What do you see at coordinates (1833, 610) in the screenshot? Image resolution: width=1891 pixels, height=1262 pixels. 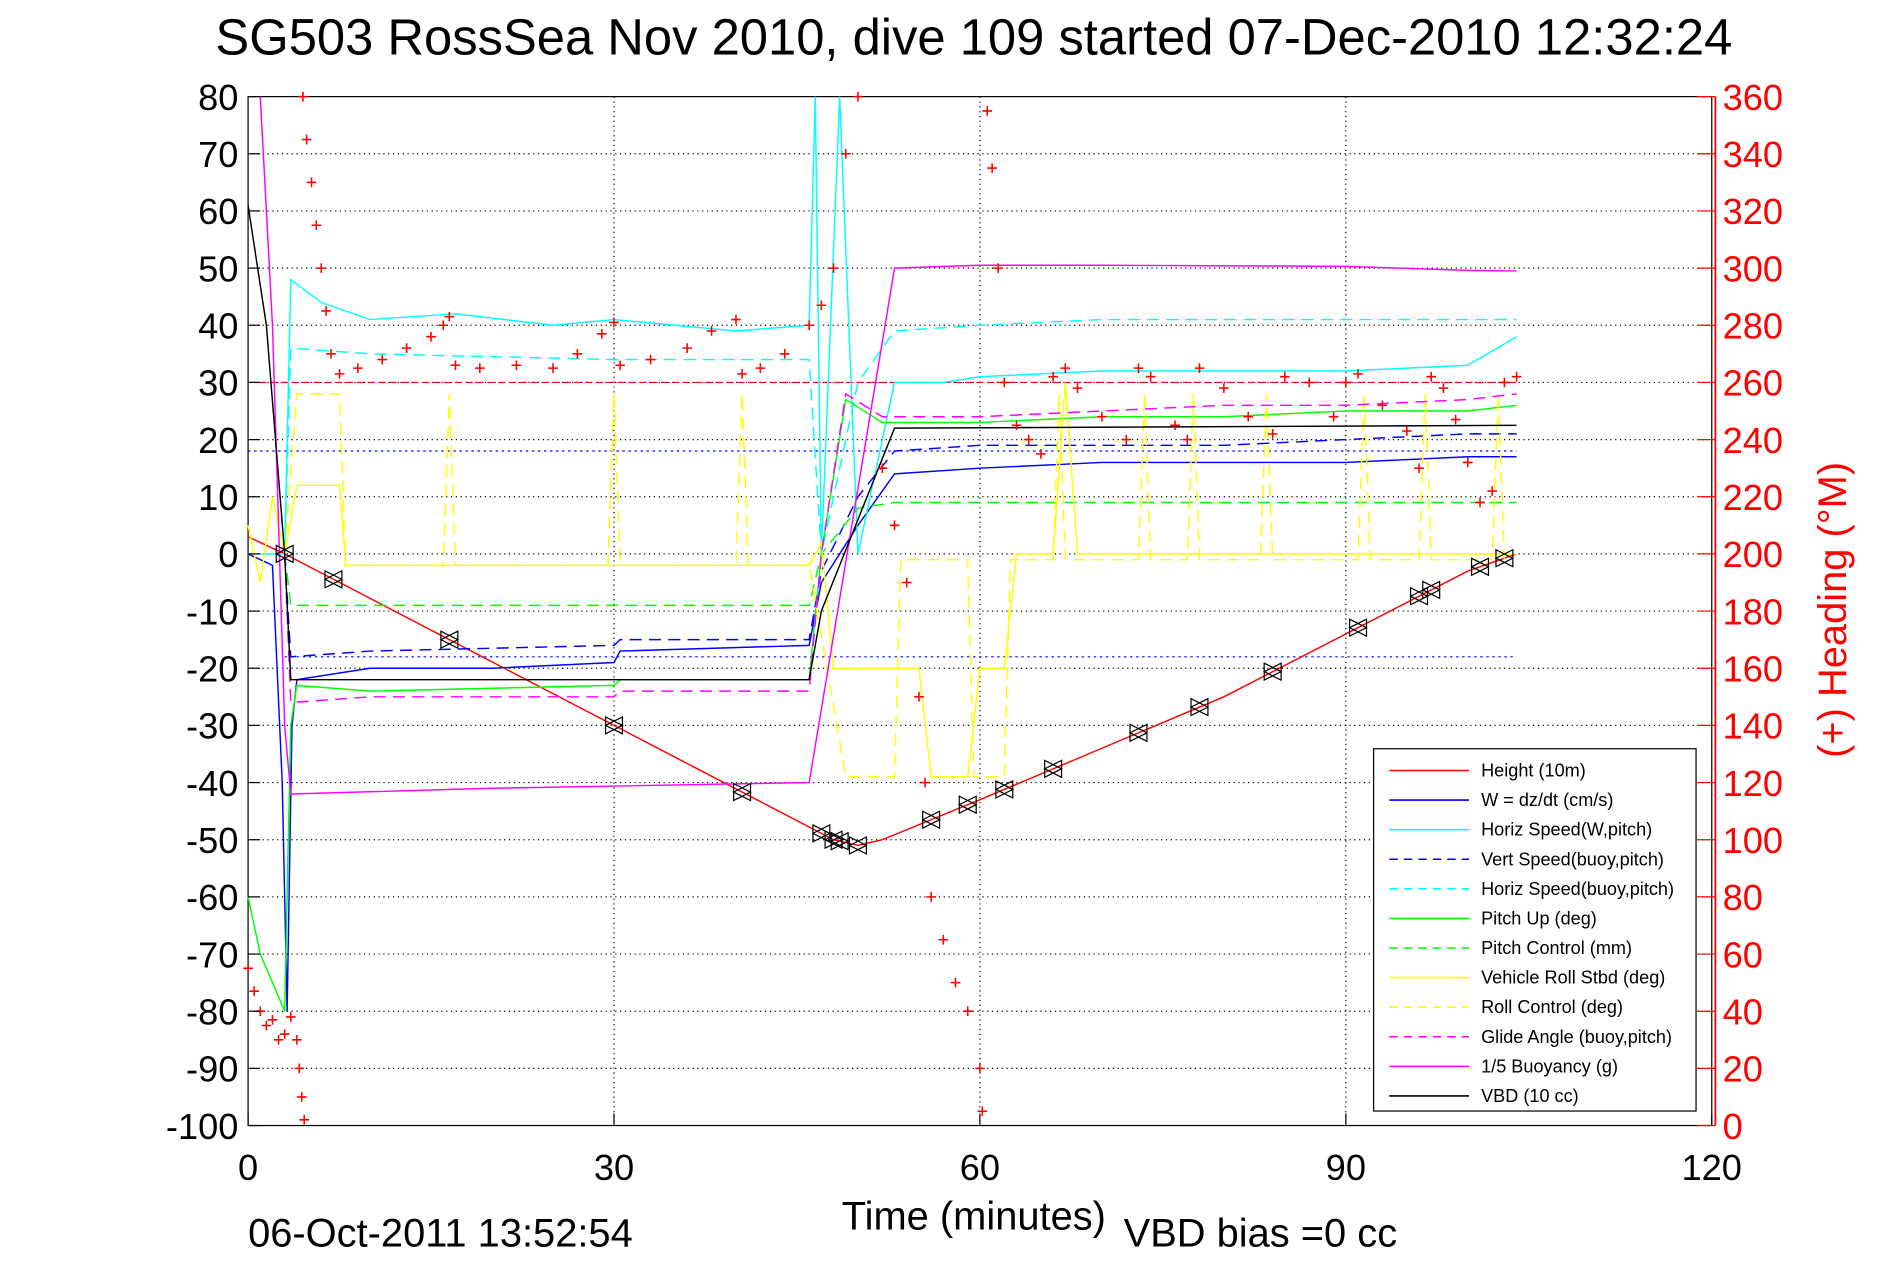 I see `right-y-axis-label: (+) Heading (°M)` at bounding box center [1833, 610].